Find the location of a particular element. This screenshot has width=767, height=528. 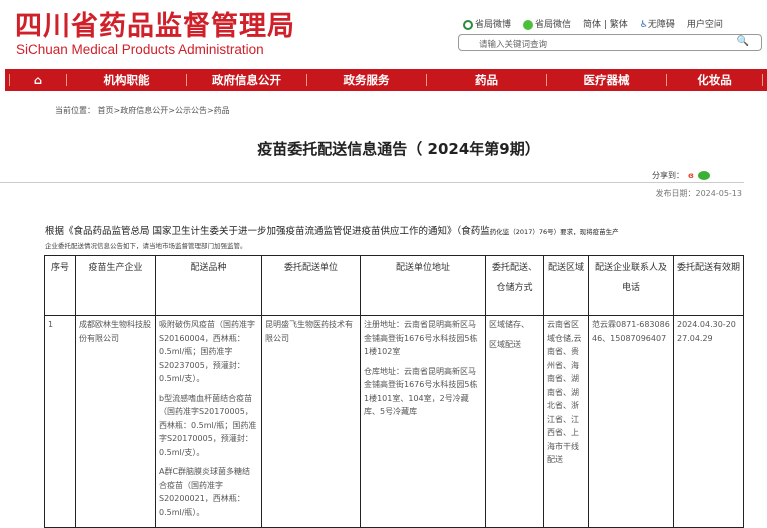

breadcrumb: 当前位置： 首页>政府信息公开>公示公告>药品 is located at coordinates (142, 110).